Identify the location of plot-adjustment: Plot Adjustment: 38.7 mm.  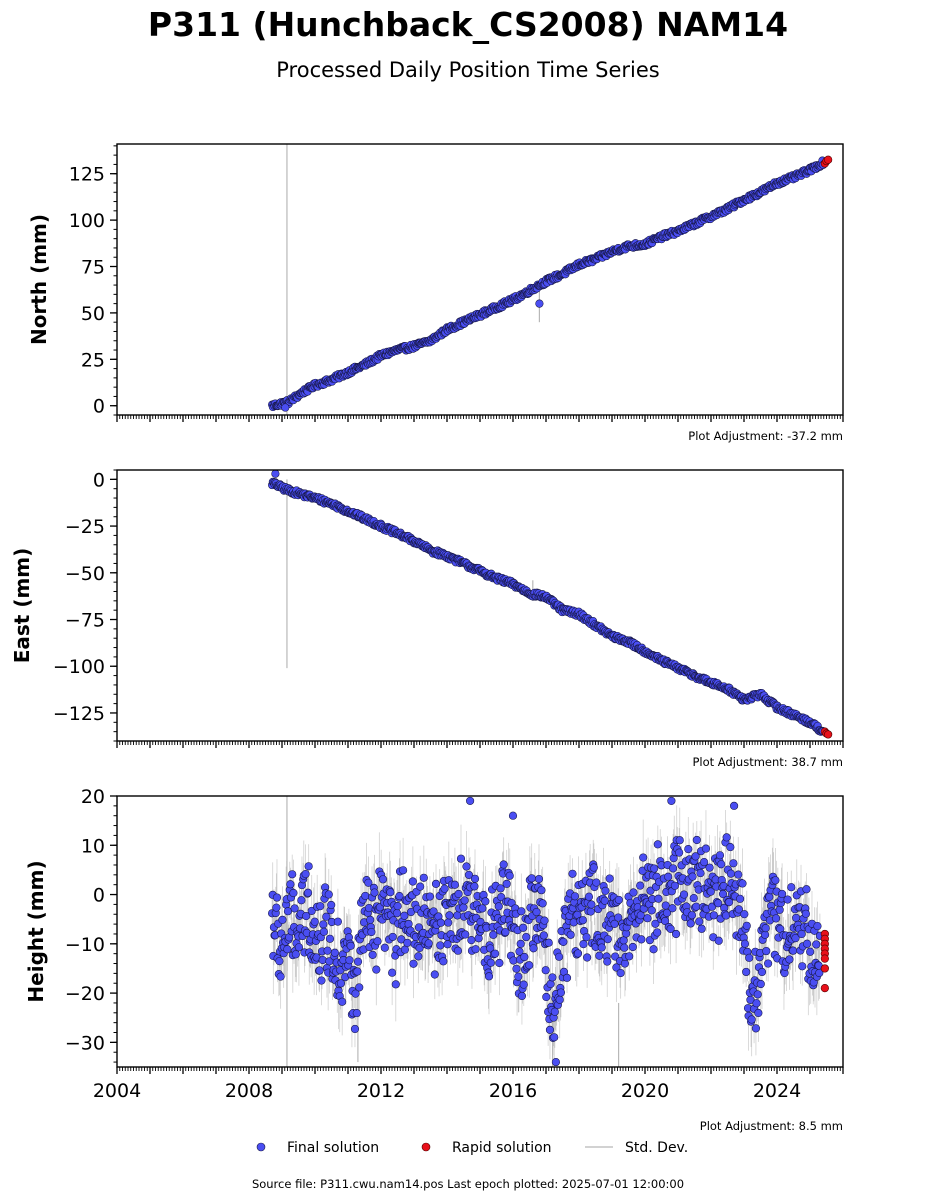
(767, 762).